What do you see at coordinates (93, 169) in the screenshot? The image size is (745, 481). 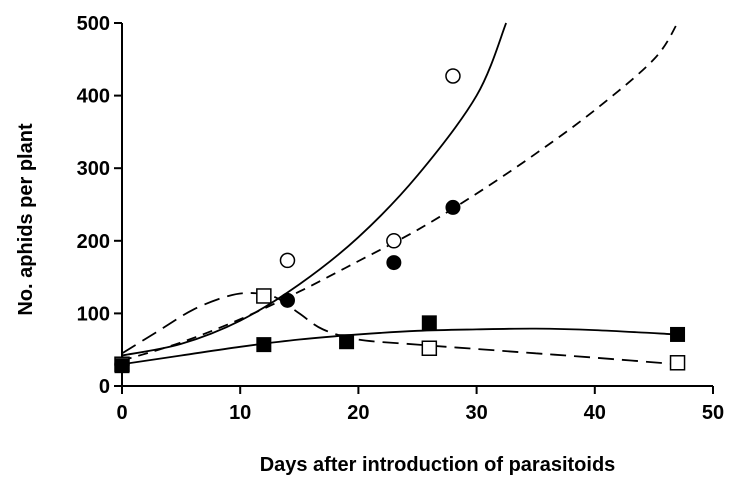 I see `y-tick-label: 300` at bounding box center [93, 169].